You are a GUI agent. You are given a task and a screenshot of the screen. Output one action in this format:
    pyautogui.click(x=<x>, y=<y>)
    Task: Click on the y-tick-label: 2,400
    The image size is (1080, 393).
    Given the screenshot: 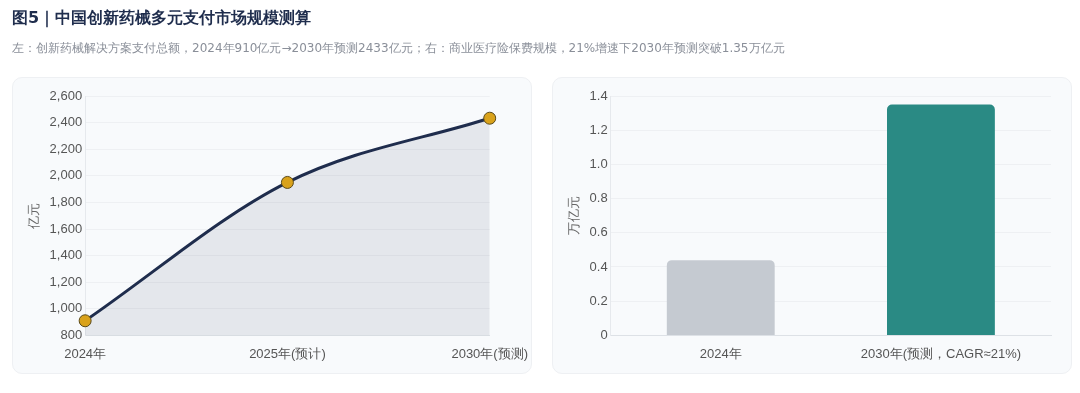 What is the action you would take?
    pyautogui.click(x=66, y=122)
    